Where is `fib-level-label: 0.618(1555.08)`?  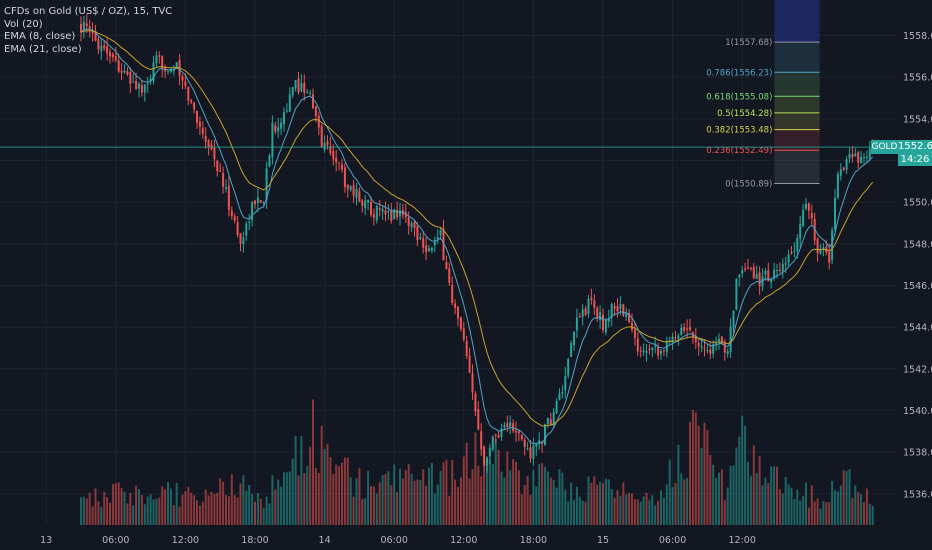 fib-level-label: 0.618(1555.08) is located at coordinates (739, 97).